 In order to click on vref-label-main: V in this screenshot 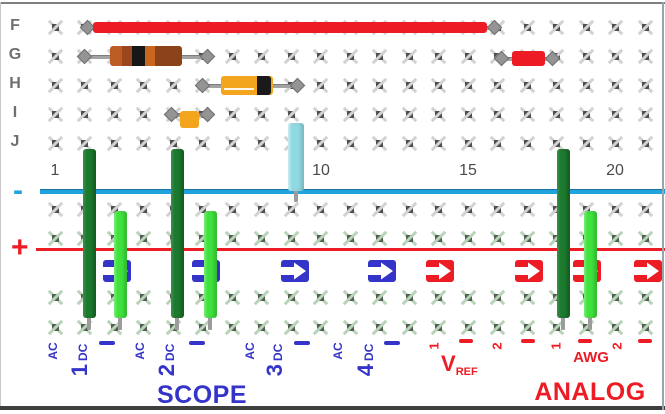, I will do `click(448, 363)`.